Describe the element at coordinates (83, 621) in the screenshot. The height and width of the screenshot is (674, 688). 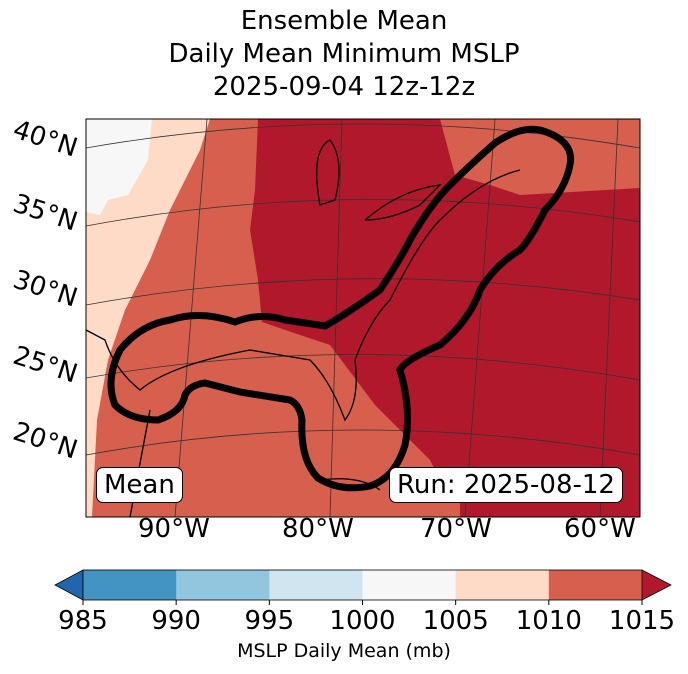
I see `colorbar-tick-label: 985` at that location.